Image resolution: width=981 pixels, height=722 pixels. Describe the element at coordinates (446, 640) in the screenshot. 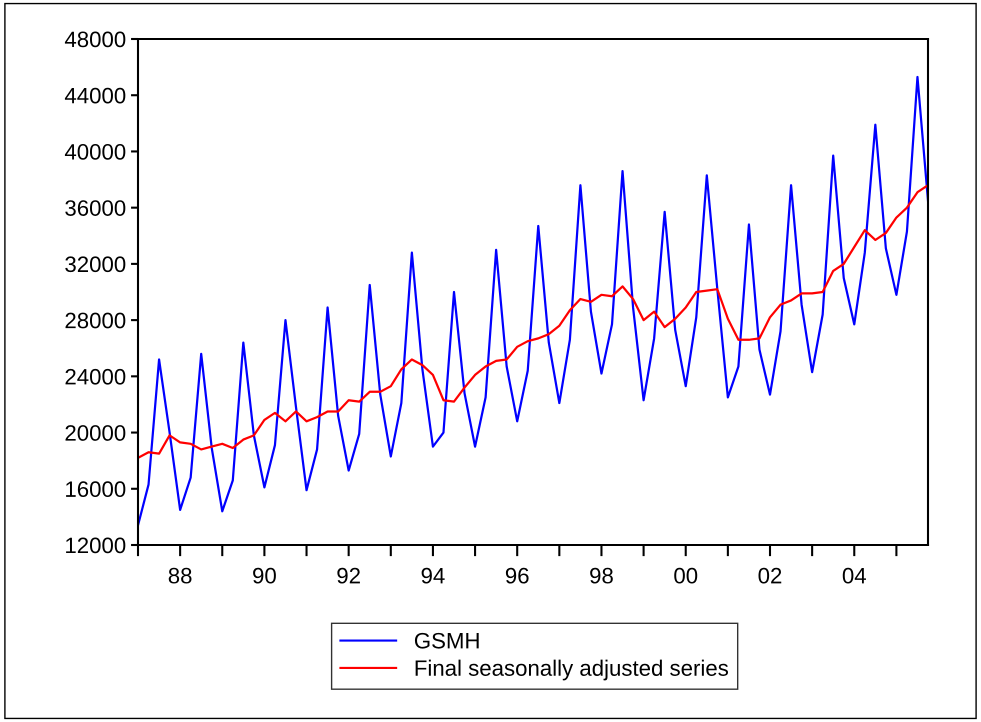

I see `legend-label: GSMH` at that location.